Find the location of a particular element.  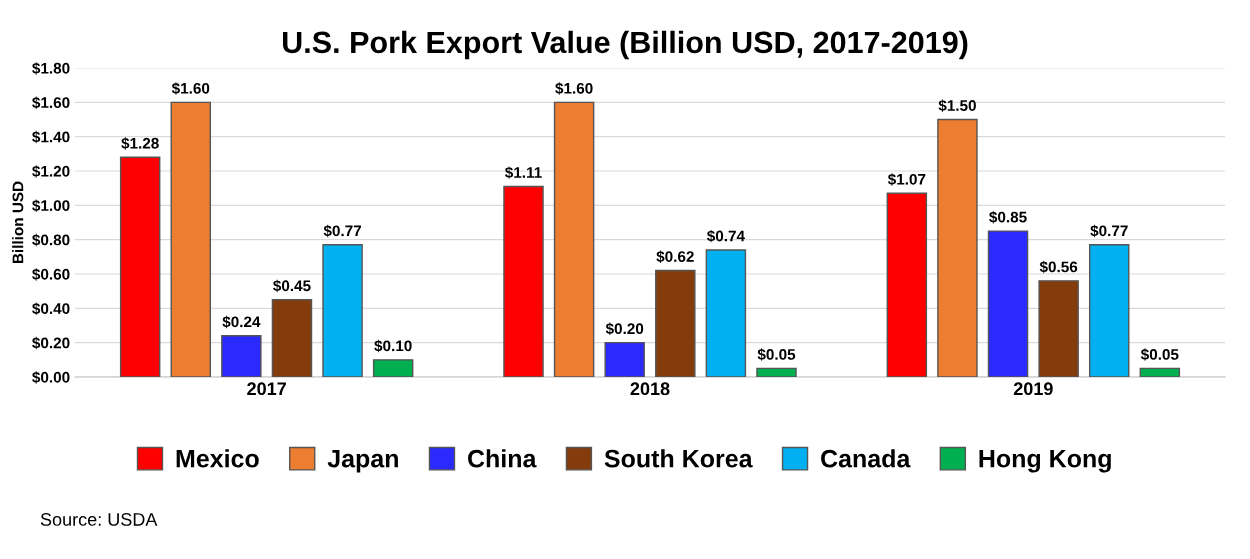

y-tick-label: $0.20 is located at coordinates (51, 343).